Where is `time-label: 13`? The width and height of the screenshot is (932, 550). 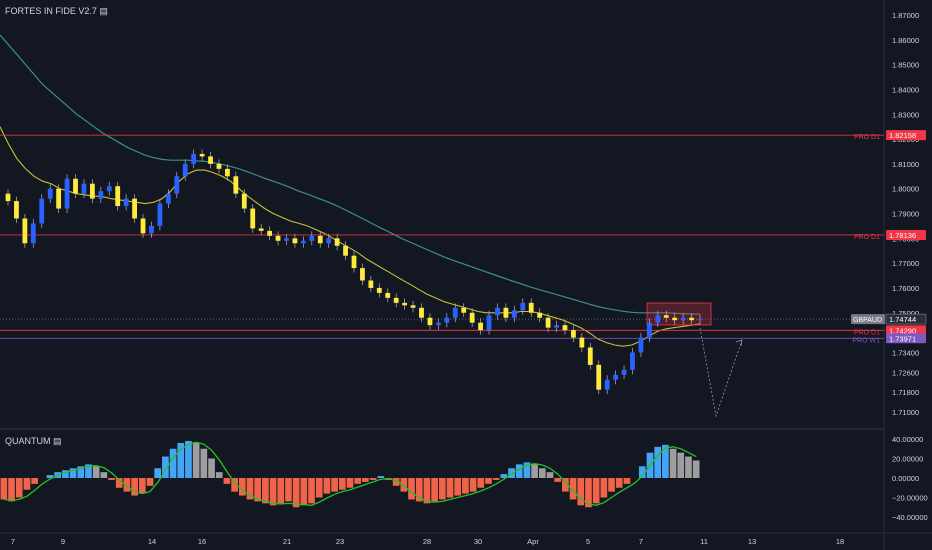
time-label: 13 is located at coordinates (752, 541).